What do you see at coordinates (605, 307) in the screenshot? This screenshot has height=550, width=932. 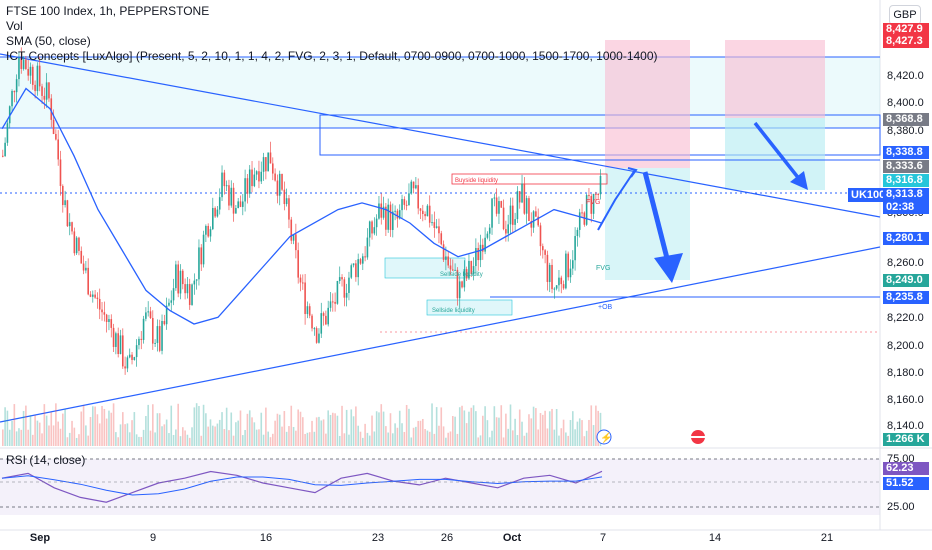 I see `ob-label: +OB` at bounding box center [605, 307].